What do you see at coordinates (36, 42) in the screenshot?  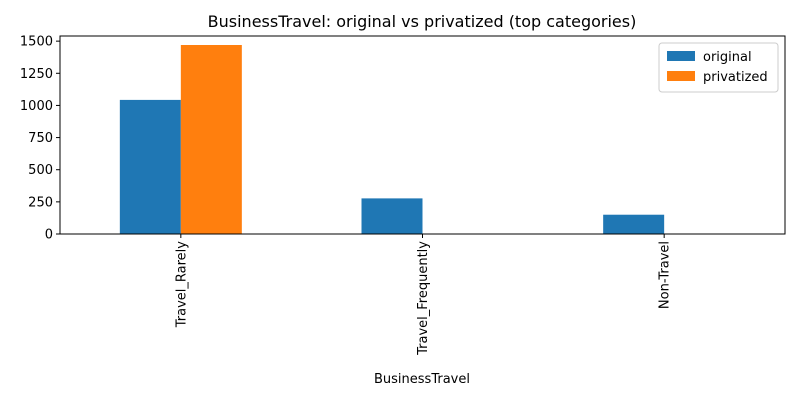 I see `y-tick-label-1500: 1500` at bounding box center [36, 42].